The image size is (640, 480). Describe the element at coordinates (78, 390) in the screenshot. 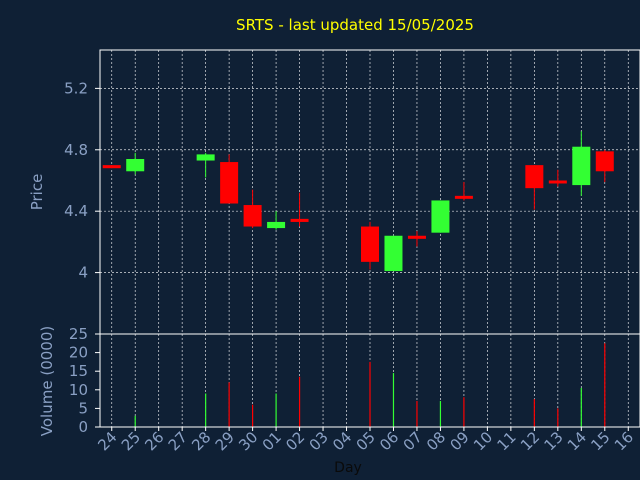

I see `volume-tick-label: 10` at that location.